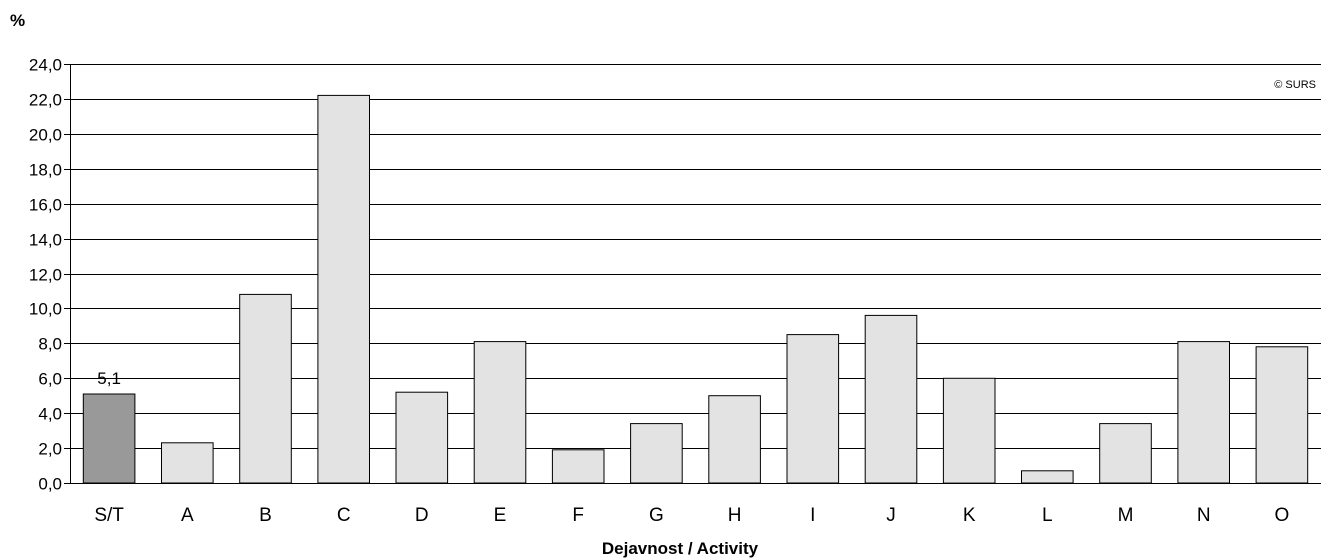 This screenshot has height=559, width=1321. I want to click on bar-o, so click(1282, 415).